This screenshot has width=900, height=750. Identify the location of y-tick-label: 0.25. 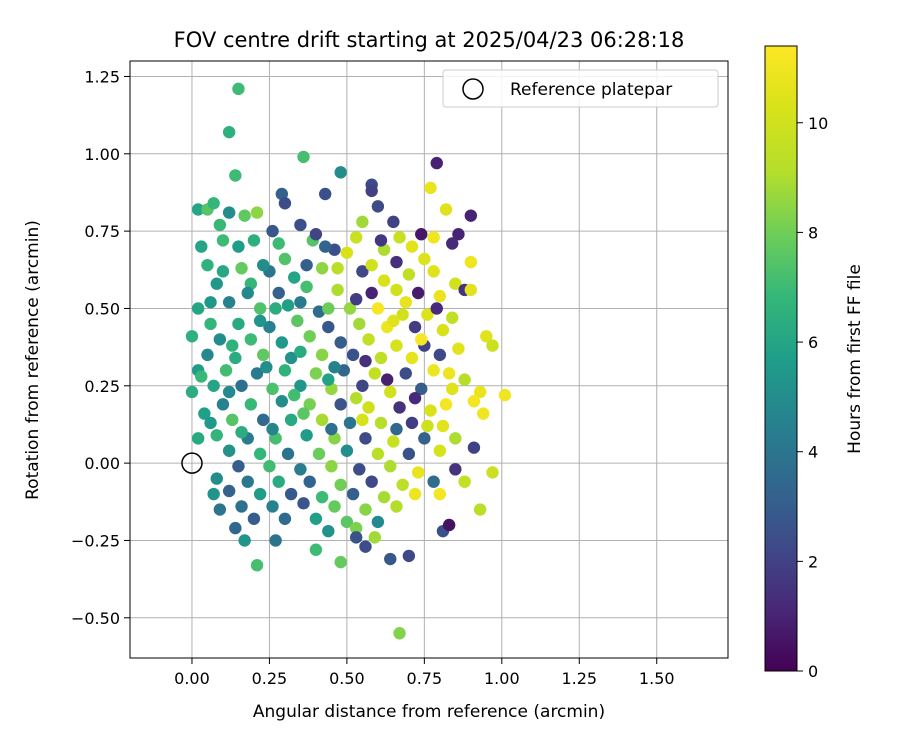
(102, 386).